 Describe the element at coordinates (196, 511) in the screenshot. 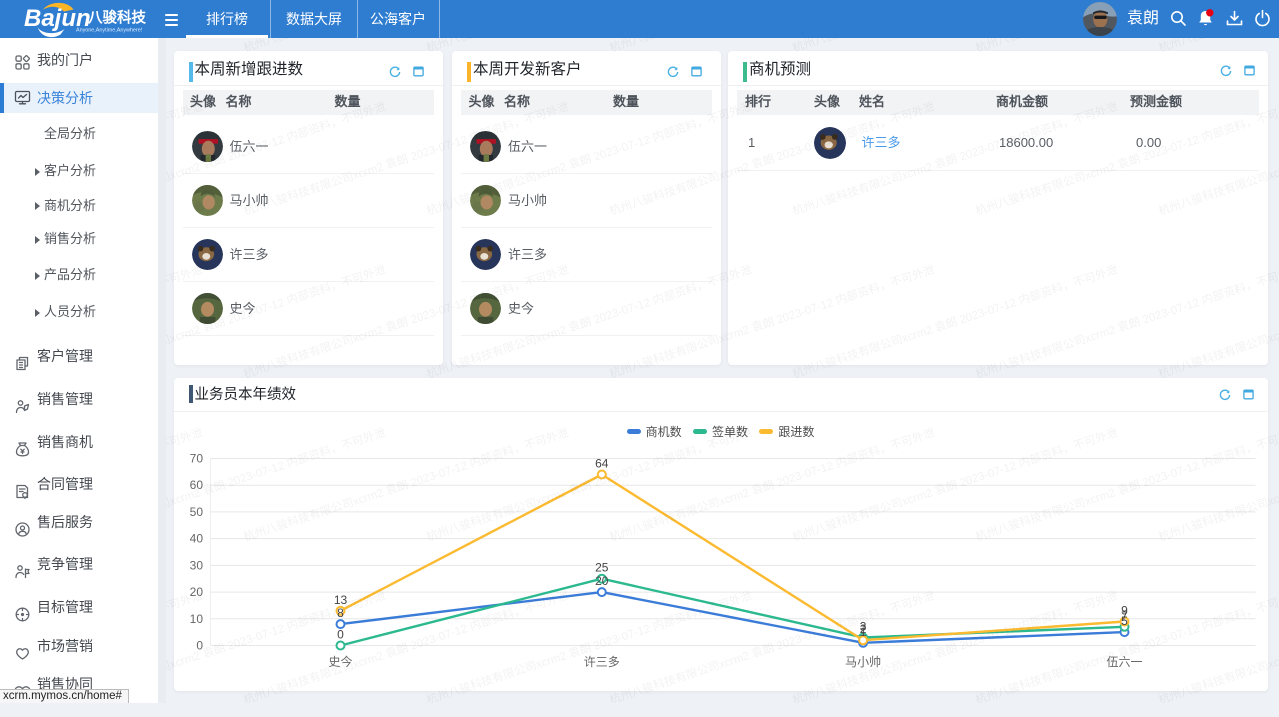

I see `svg-text: 50` at that location.